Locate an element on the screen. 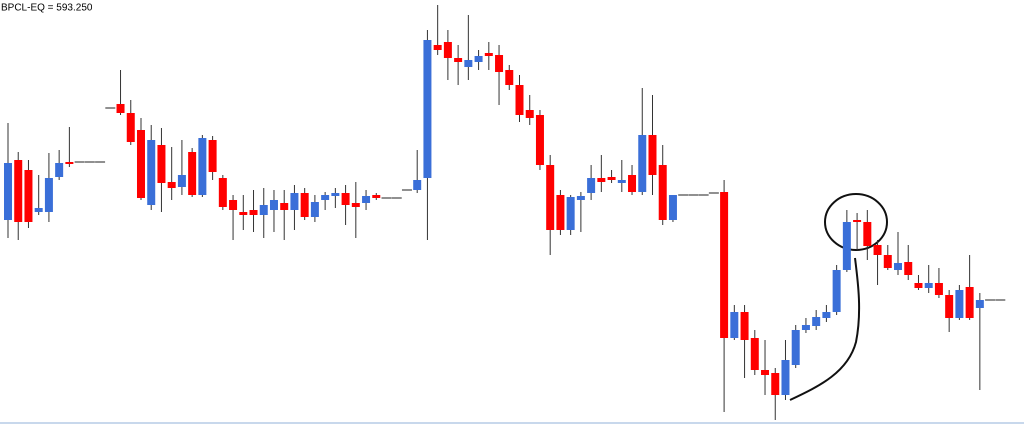  chart-title: BPCL-EQ = 593.250 is located at coordinates (47, 8).